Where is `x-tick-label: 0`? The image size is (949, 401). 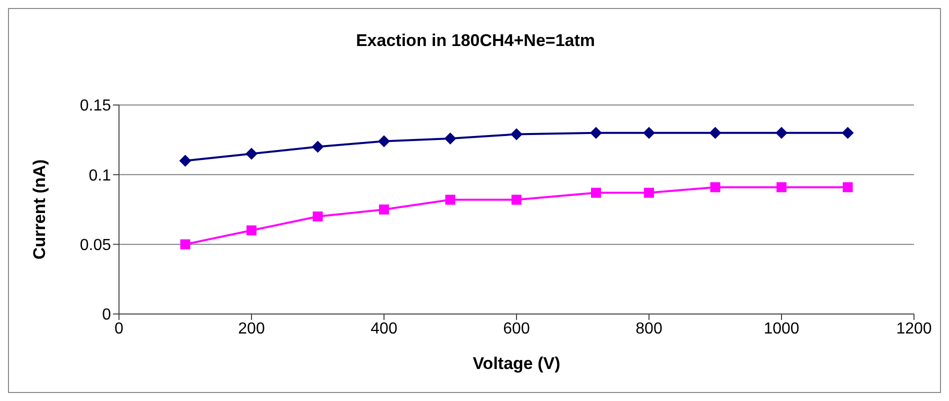
x-tick-label: 0 is located at coordinates (119, 329).